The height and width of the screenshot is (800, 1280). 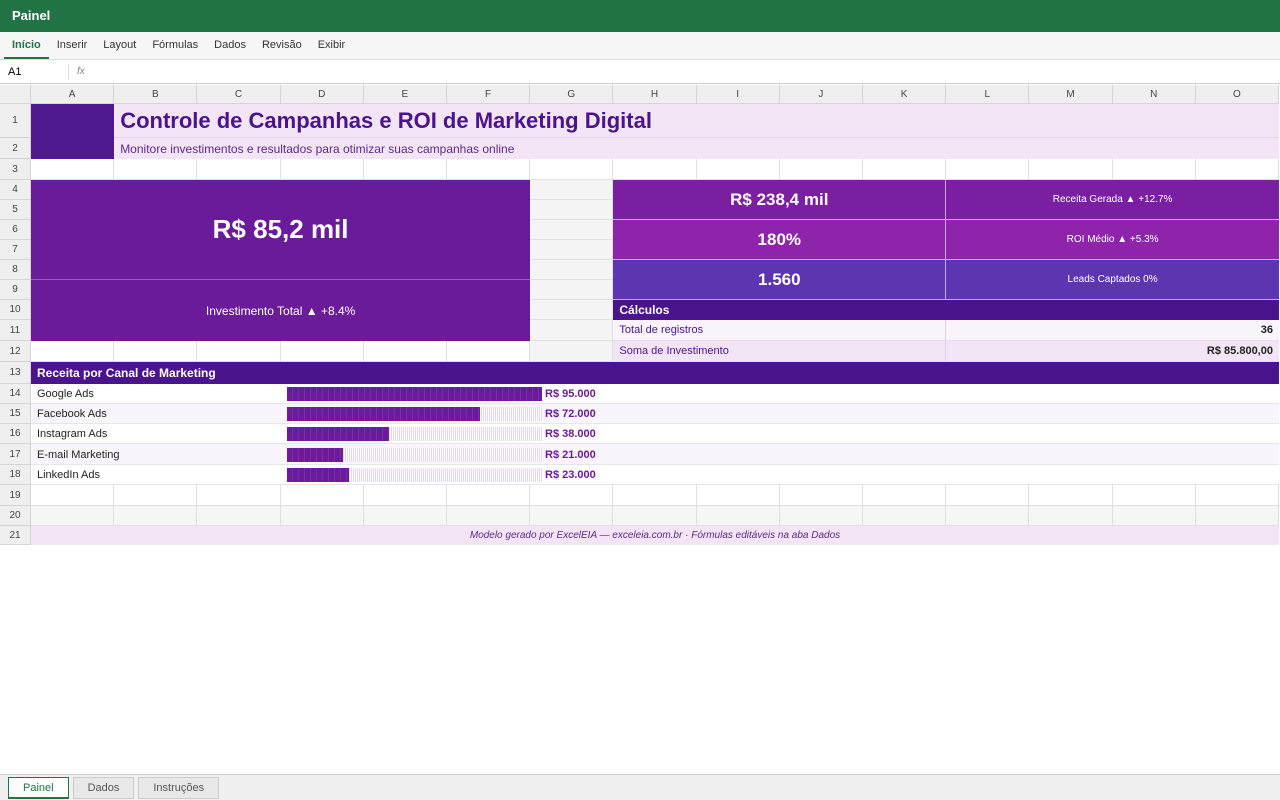 I want to click on menu-tab: Inserir, so click(x=72, y=45).